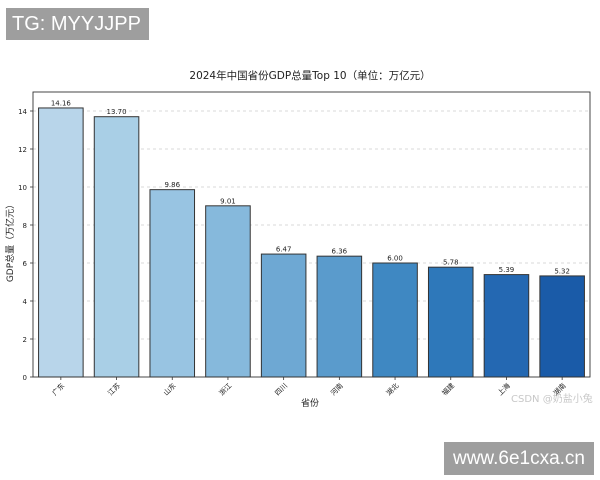 The image size is (600, 480). Describe the element at coordinates (169, 389) in the screenshot. I see `x-tick-label: 山东` at that location.